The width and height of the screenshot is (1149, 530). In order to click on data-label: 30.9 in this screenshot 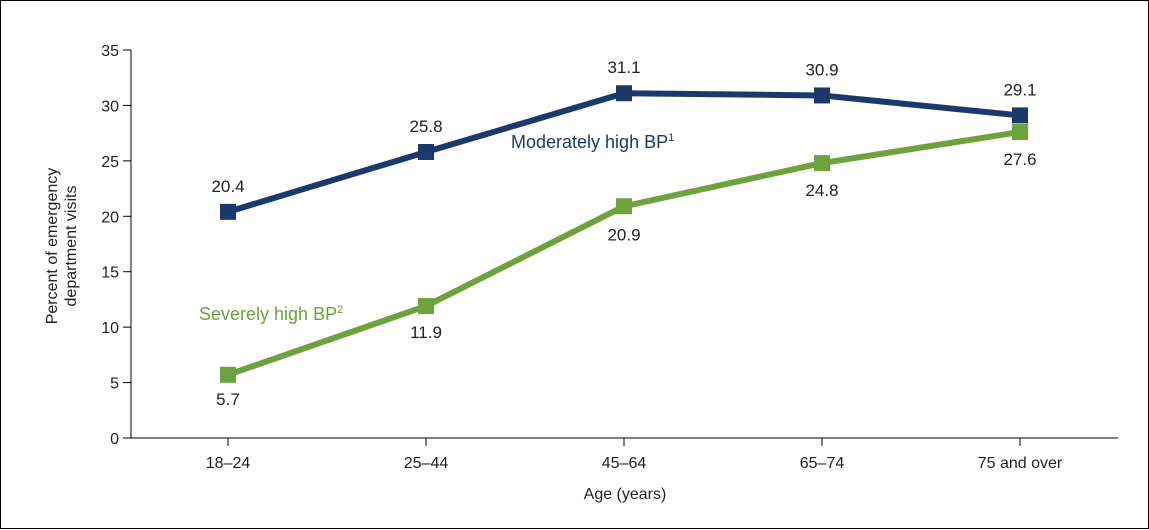, I will do `click(821, 69)`.